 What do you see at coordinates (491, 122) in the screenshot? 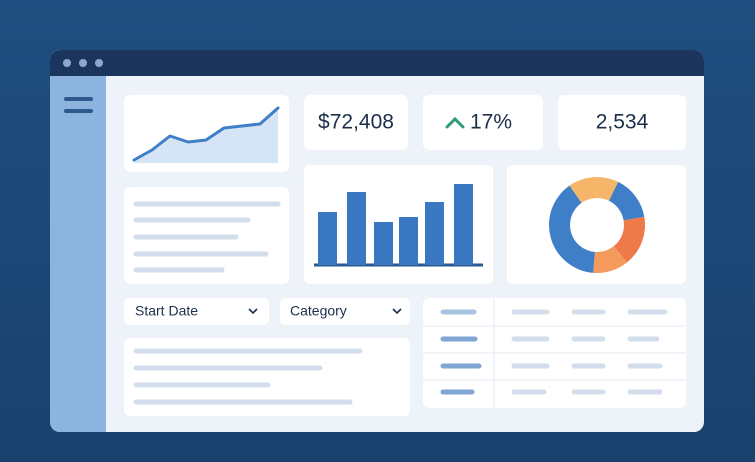
I see `kpi-growth: 17%` at bounding box center [491, 122].